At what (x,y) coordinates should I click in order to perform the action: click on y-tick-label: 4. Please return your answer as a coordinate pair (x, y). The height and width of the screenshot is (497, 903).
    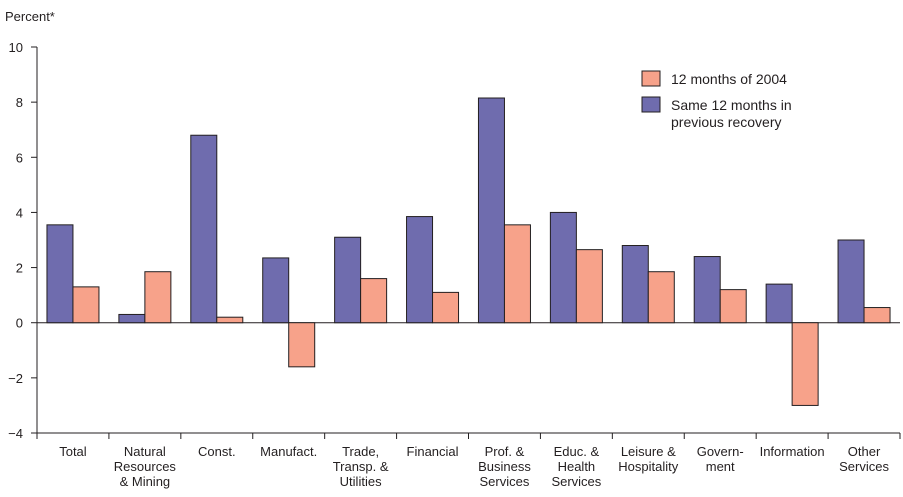
    Looking at the image, I should click on (19, 212).